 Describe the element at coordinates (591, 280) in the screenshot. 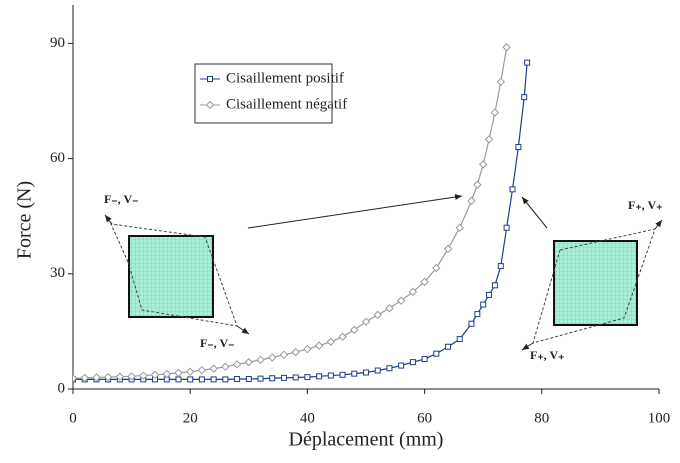

I see `inset-right: F₊, V₊ F₊, V₊` at that location.